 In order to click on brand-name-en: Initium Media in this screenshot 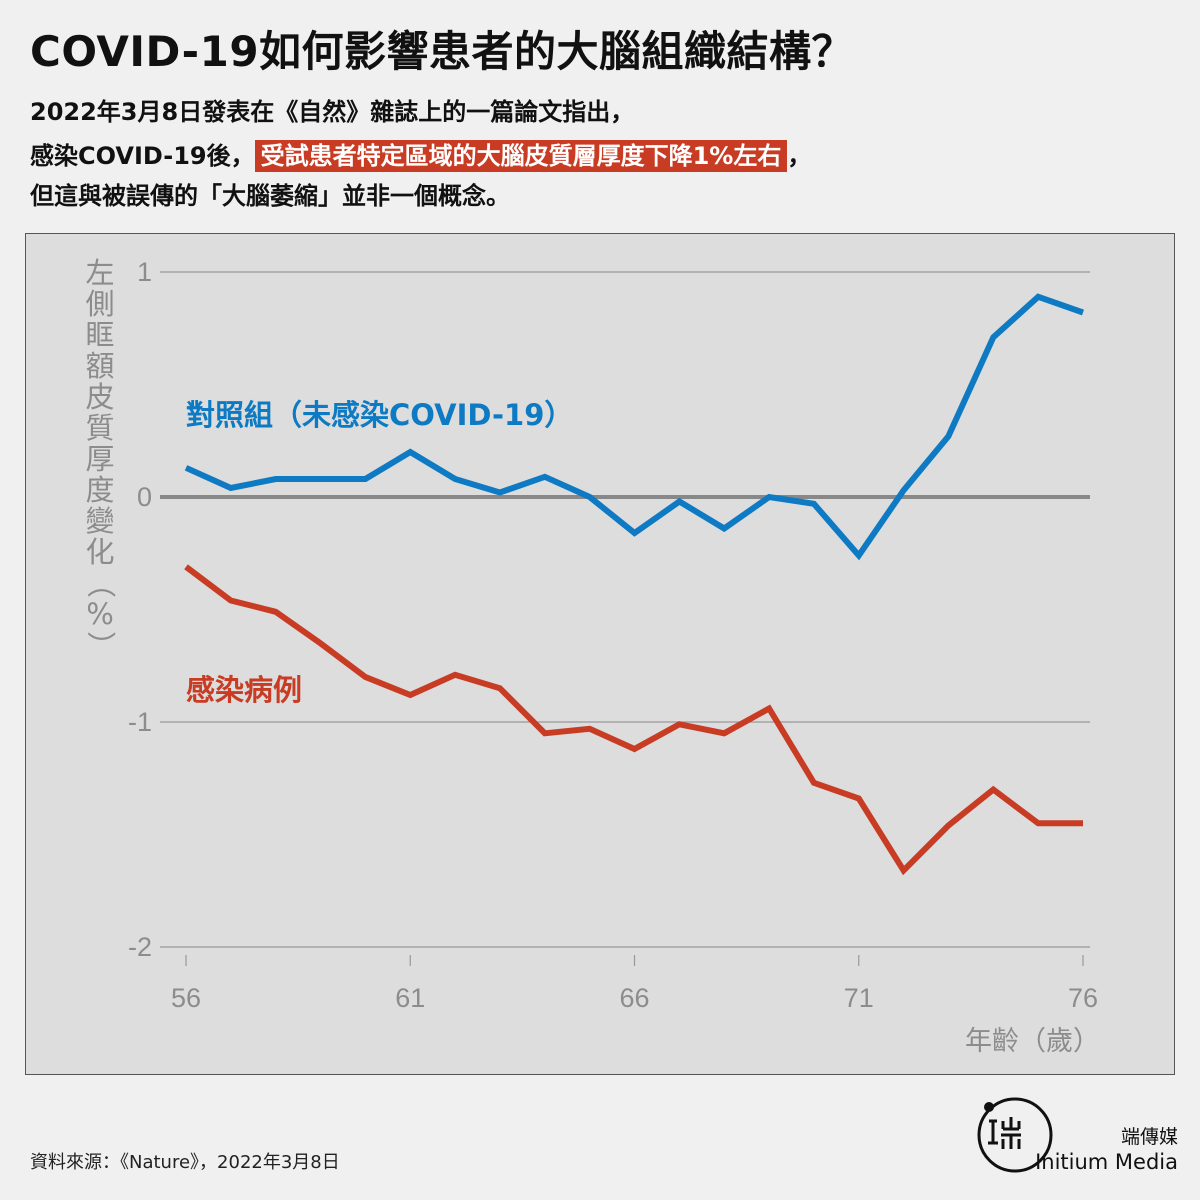, I will do `click(1106, 1162)`.